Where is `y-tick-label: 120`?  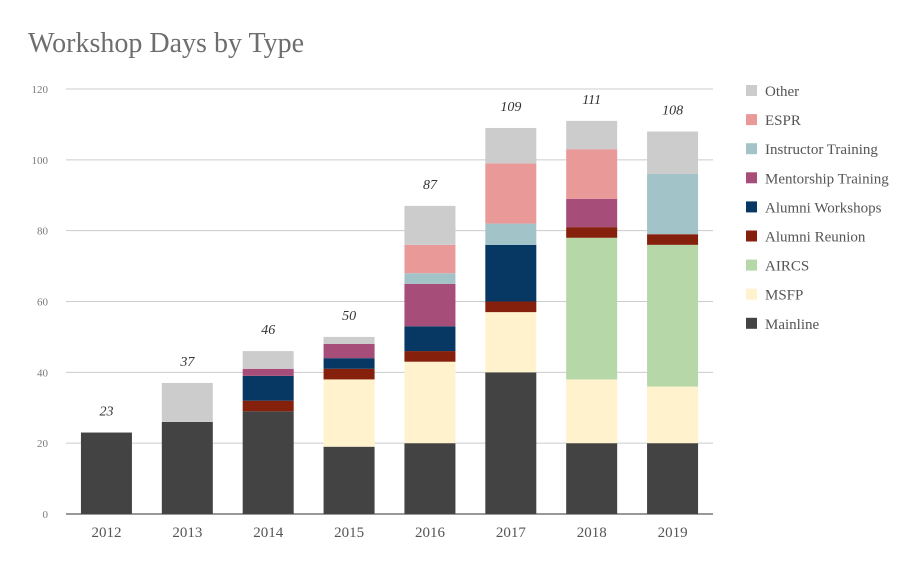
y-tick-label: 120 is located at coordinates (40, 90).